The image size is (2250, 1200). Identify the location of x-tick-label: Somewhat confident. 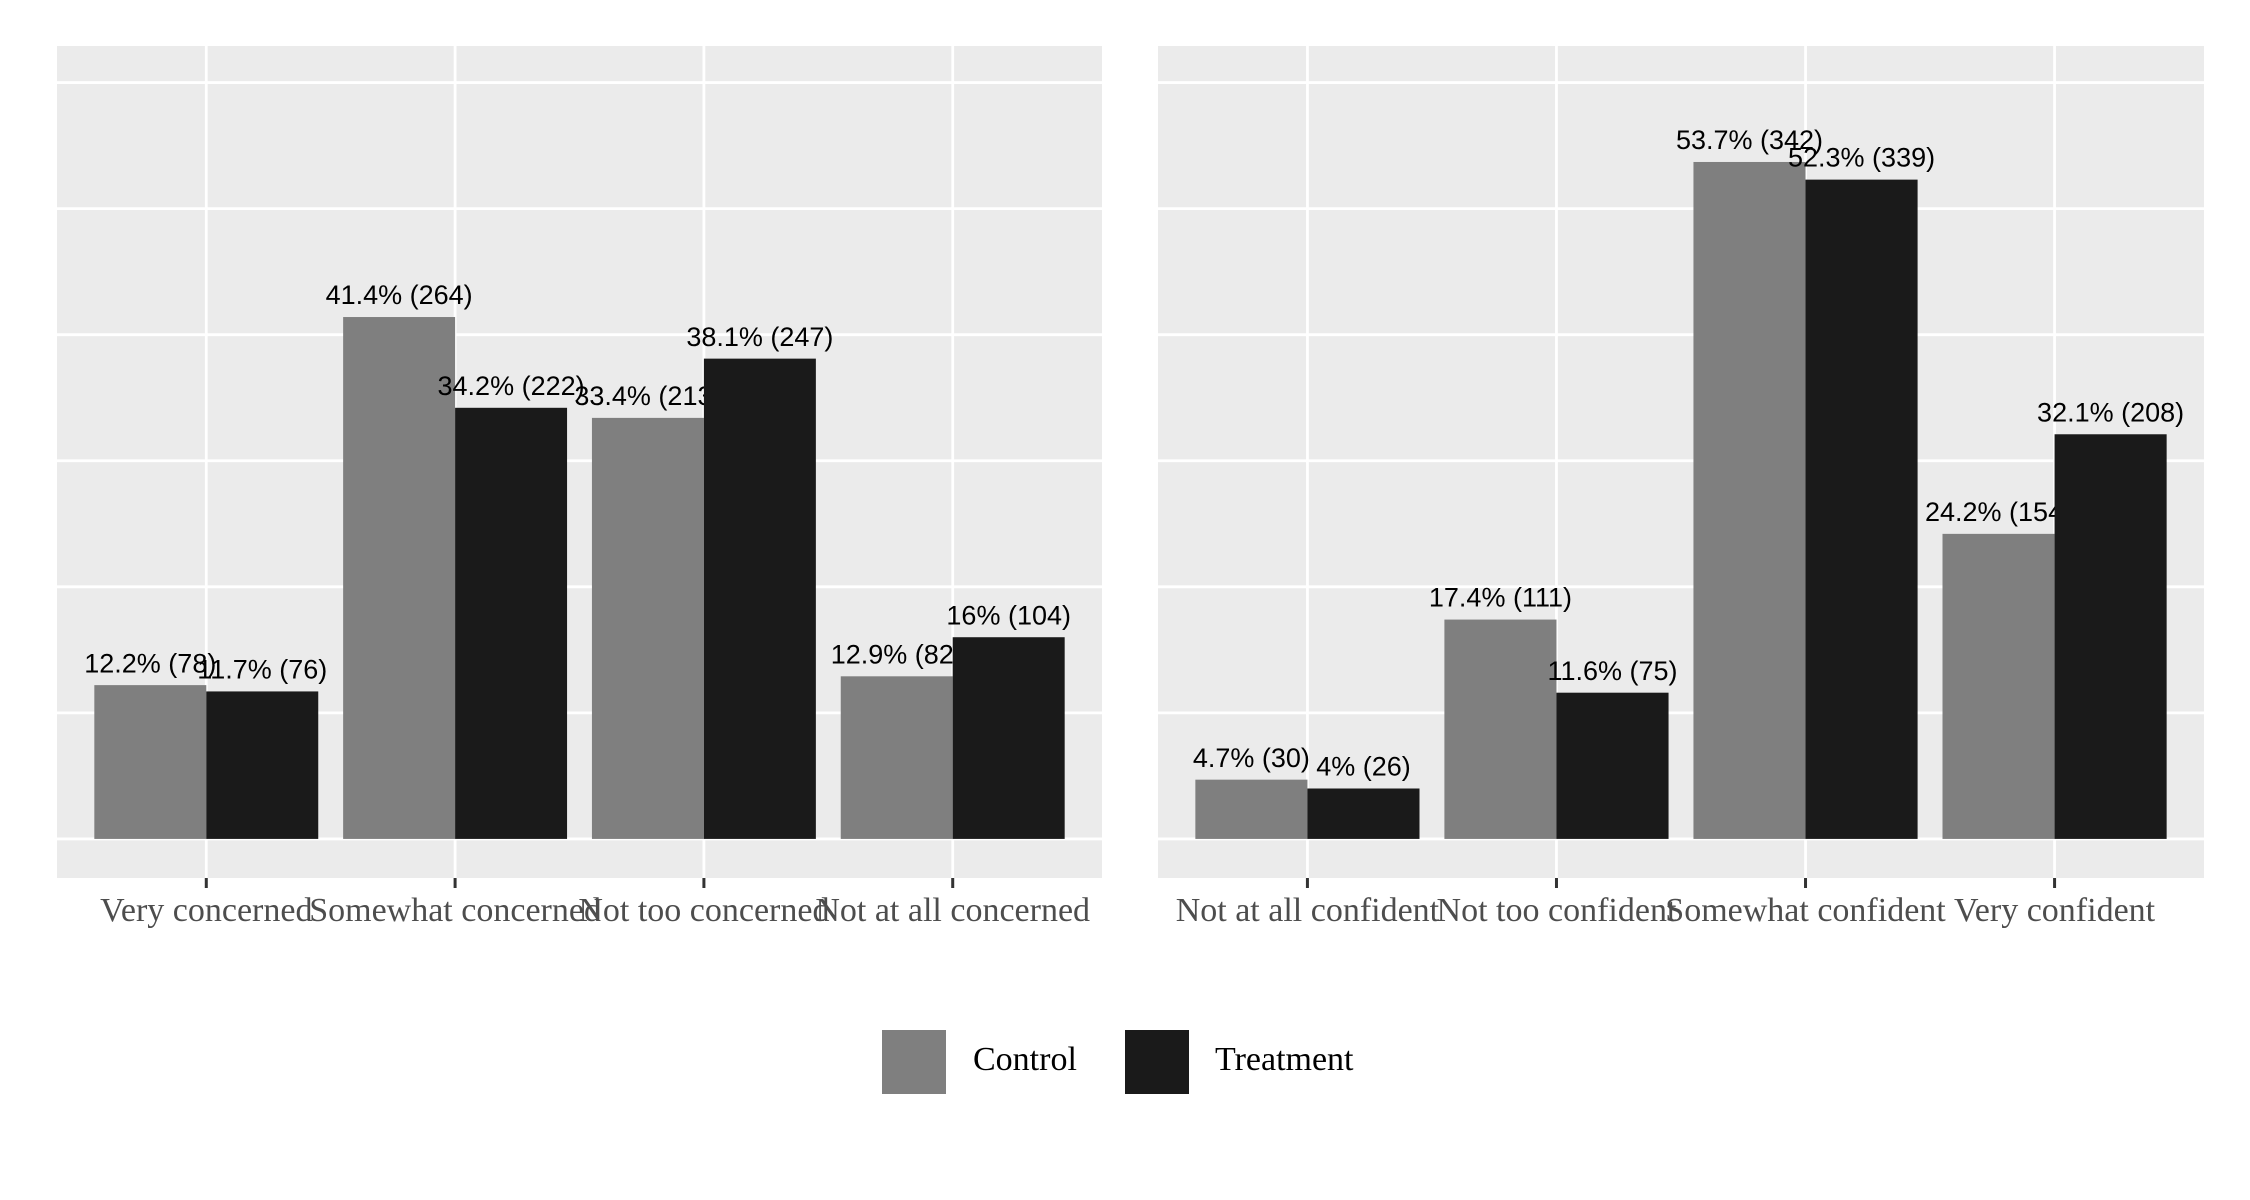
(1805, 910).